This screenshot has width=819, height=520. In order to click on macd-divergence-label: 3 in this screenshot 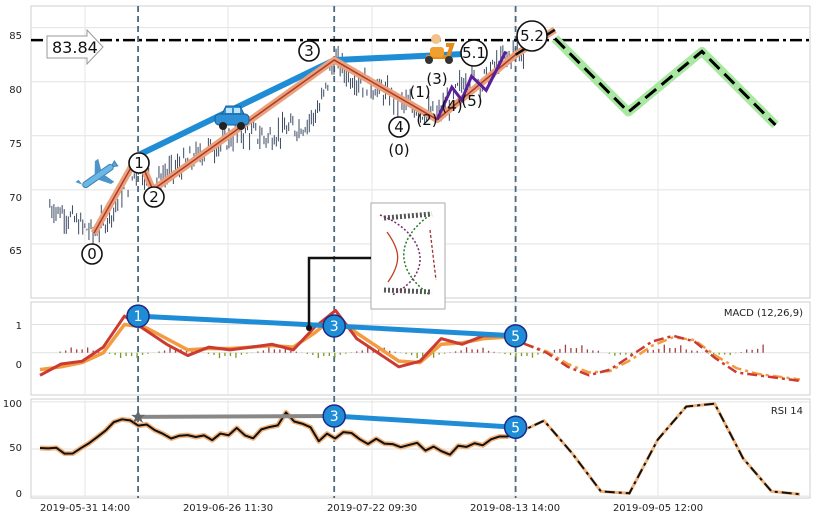, I will do `click(334, 327)`.